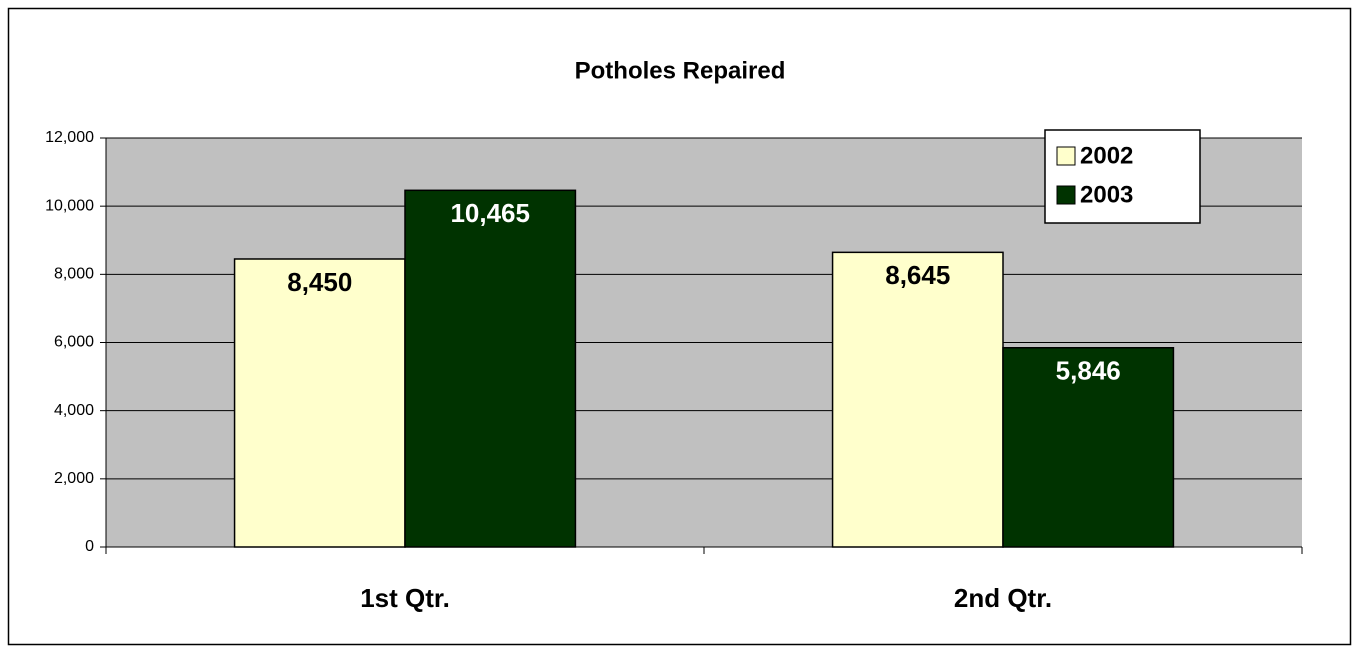  What do you see at coordinates (1003, 598) in the screenshot?
I see `x-tick-label: 2nd Qtr.` at bounding box center [1003, 598].